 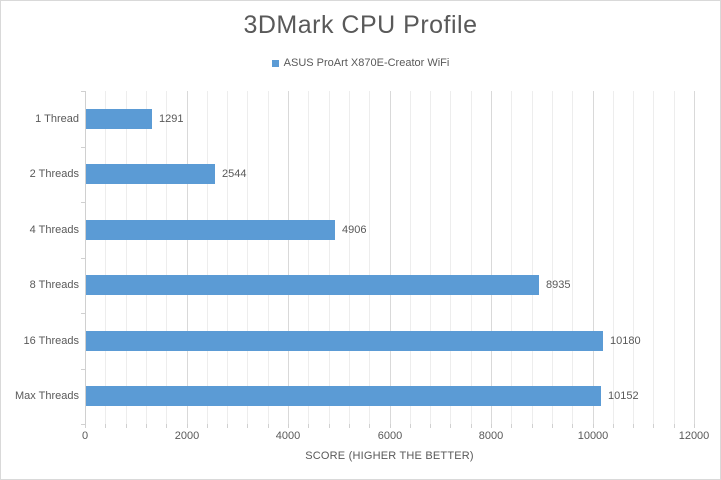 What do you see at coordinates (171, 119) in the screenshot?
I see `data-label: 1291` at bounding box center [171, 119].